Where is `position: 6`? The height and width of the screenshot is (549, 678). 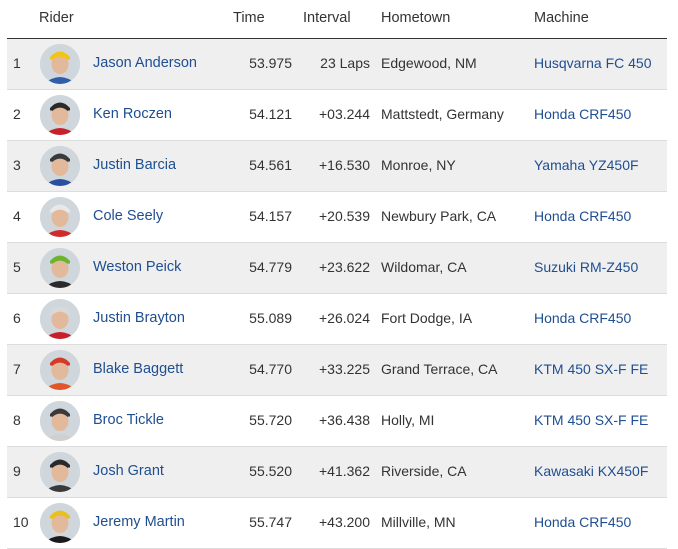
position: 6 is located at coordinates (17, 318).